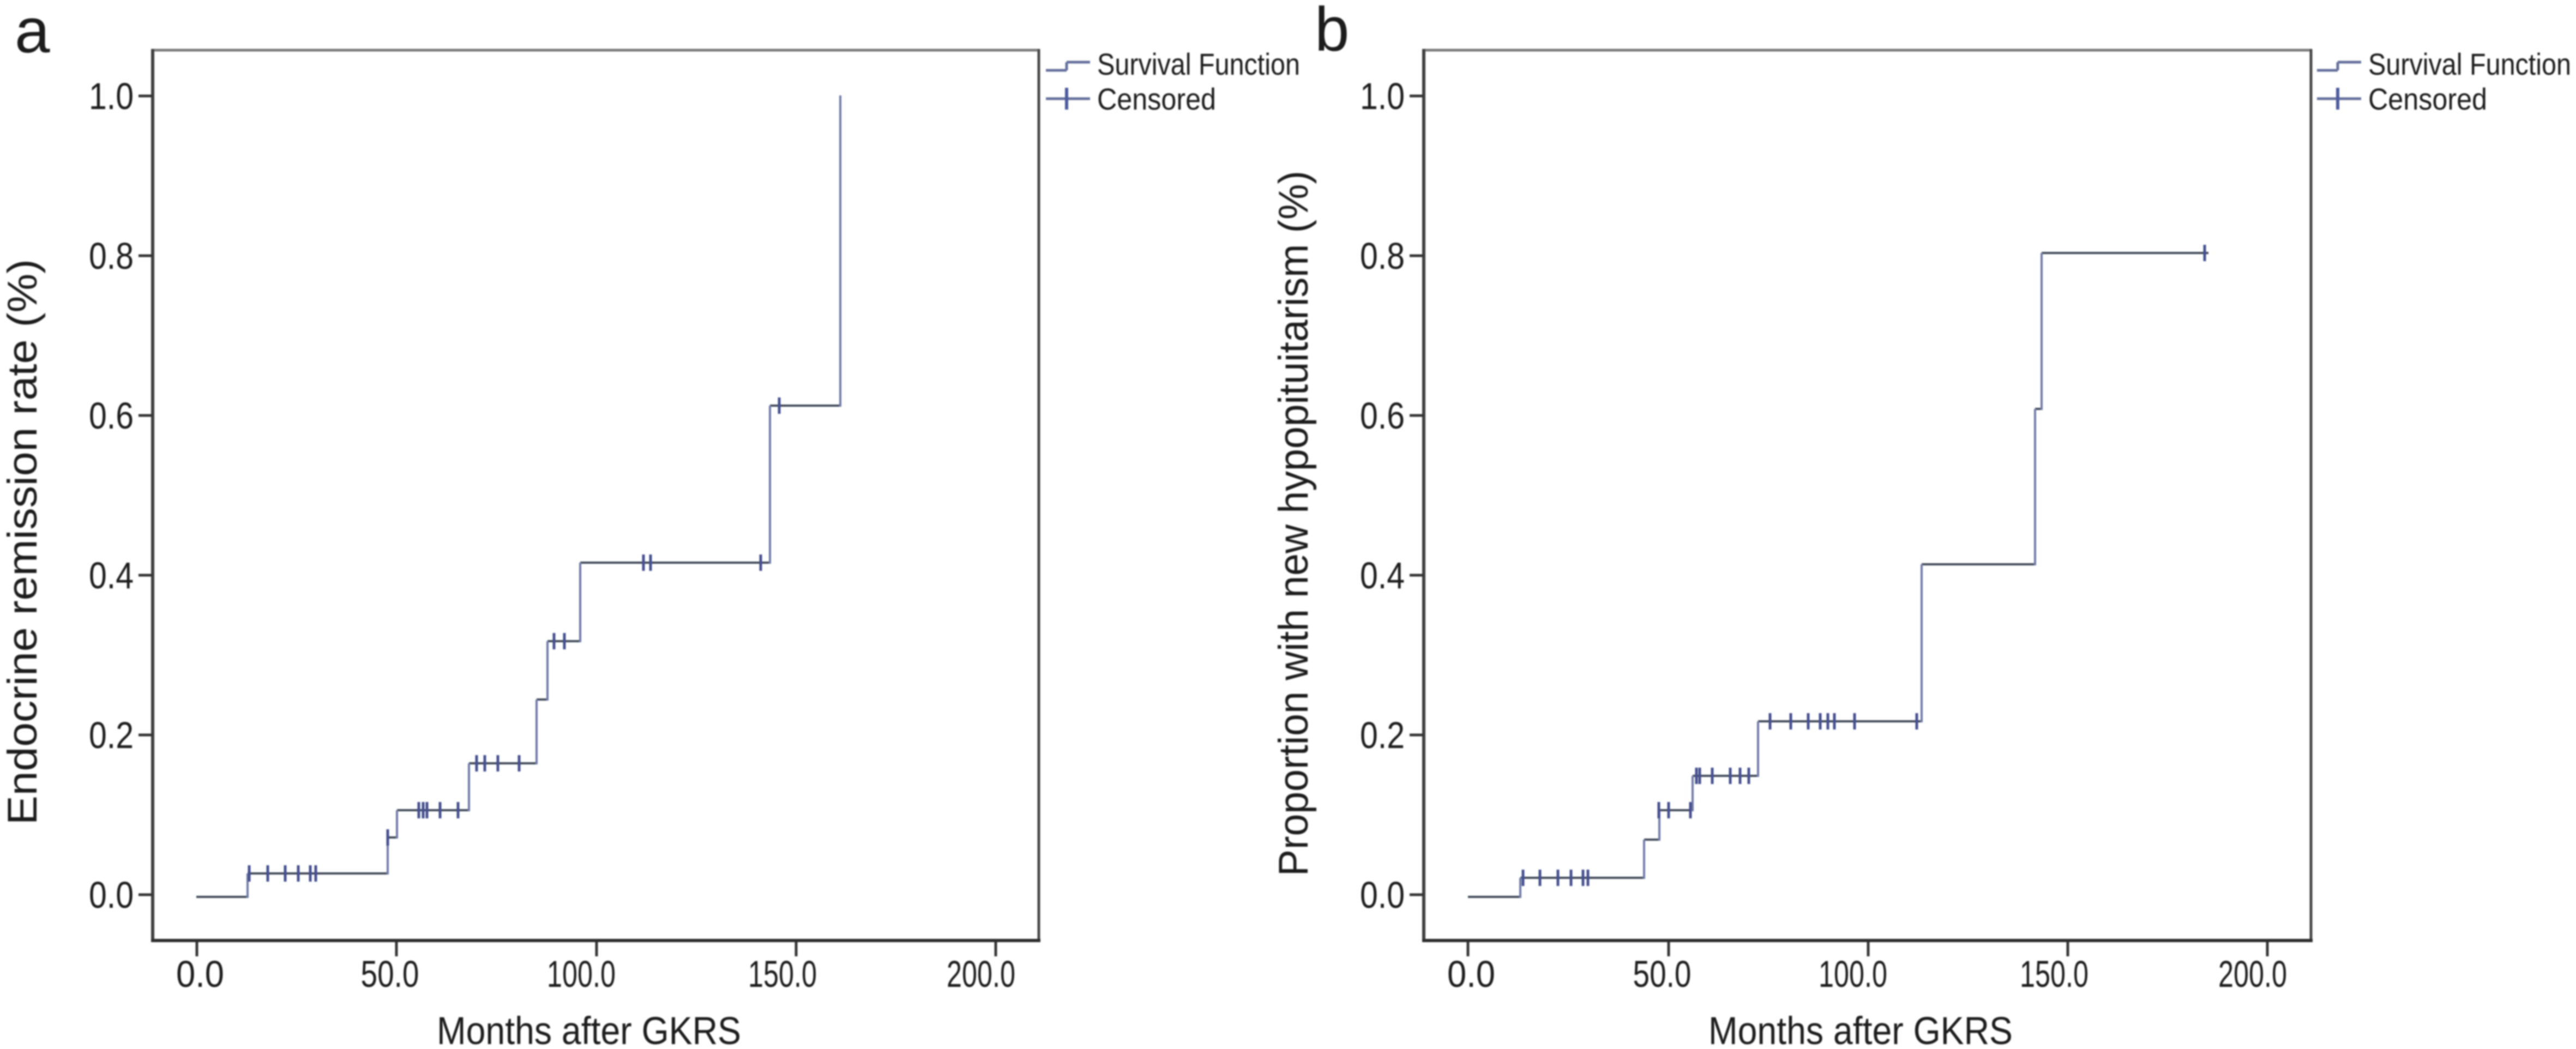 The image size is (2576, 1049). I want to click on svg-text: Endocrine remission rate (%), so click(23, 542).